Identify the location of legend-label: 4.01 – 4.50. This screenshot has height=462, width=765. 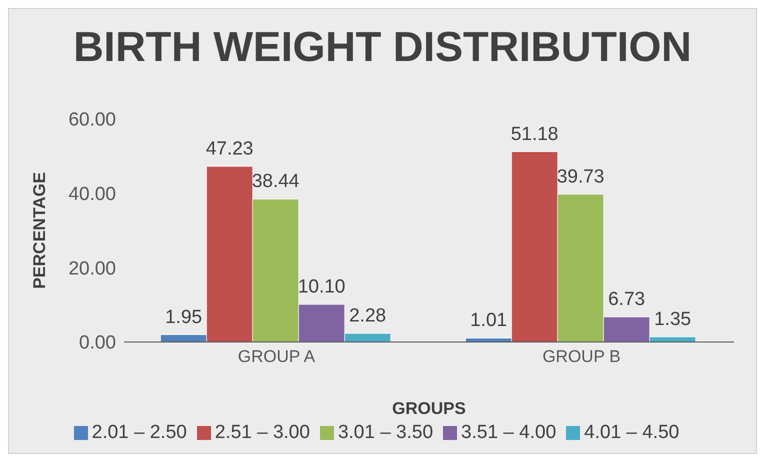
(632, 432).